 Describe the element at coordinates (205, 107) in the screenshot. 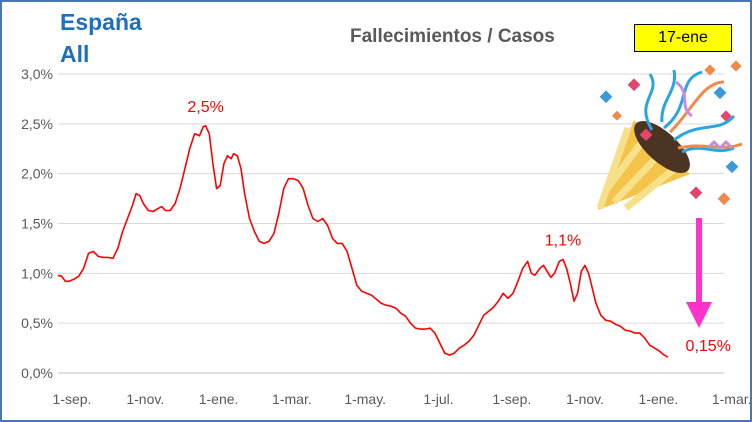

I see `data-label: 2,5%` at that location.